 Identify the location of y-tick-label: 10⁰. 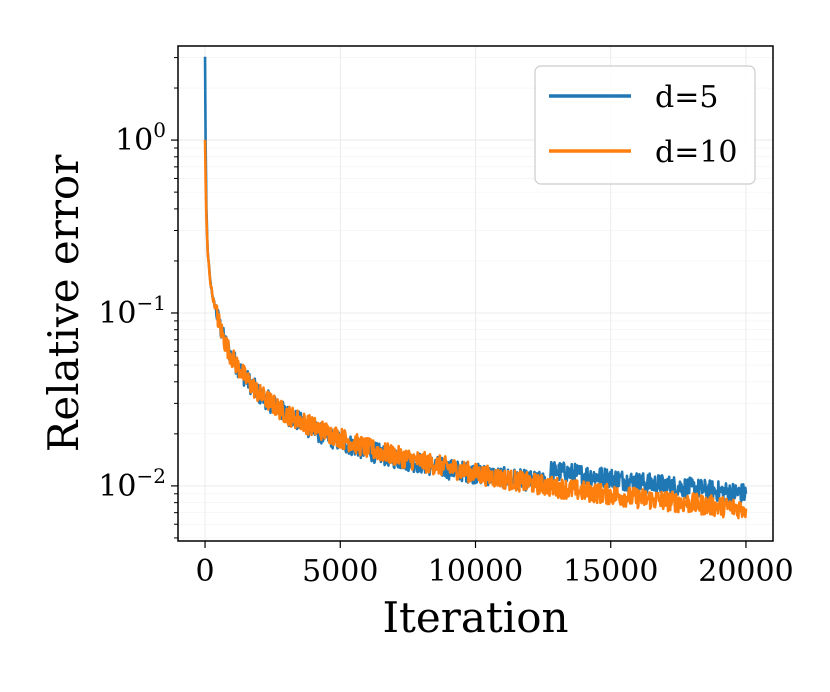
(140, 138).